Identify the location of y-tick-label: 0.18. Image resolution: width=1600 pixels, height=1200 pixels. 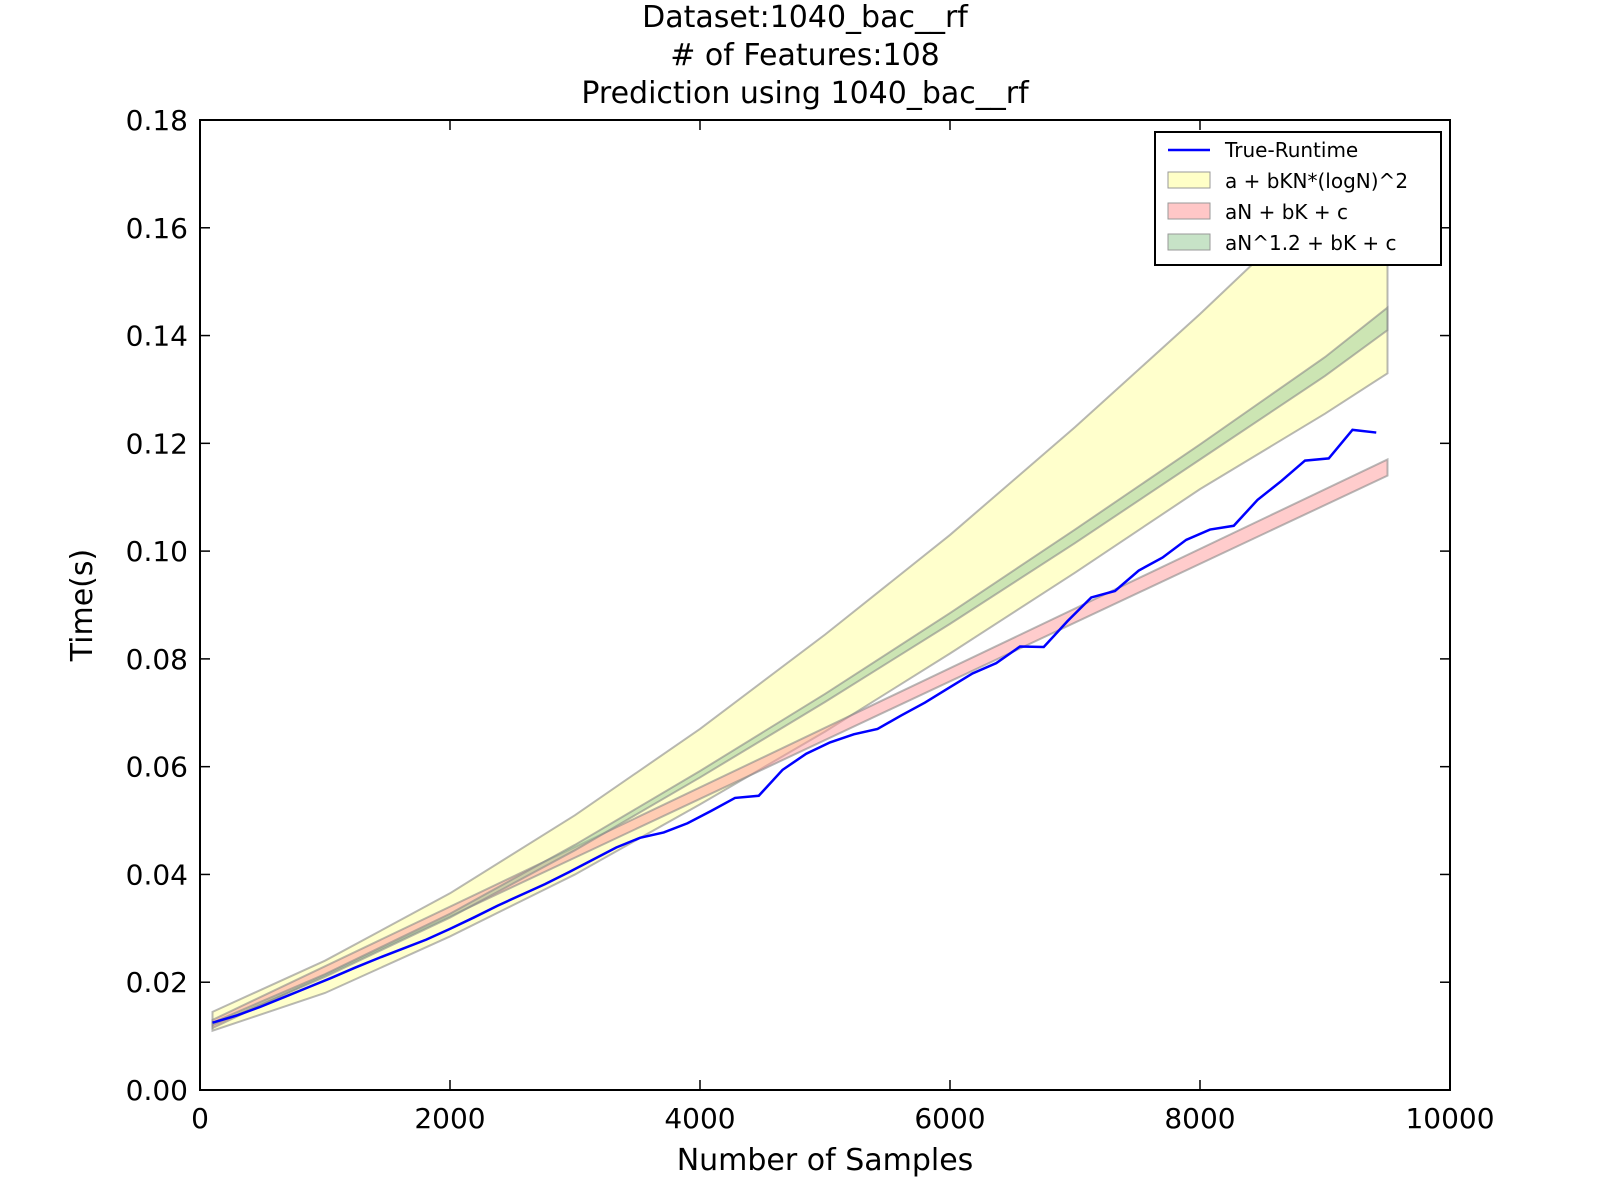
(157, 120).